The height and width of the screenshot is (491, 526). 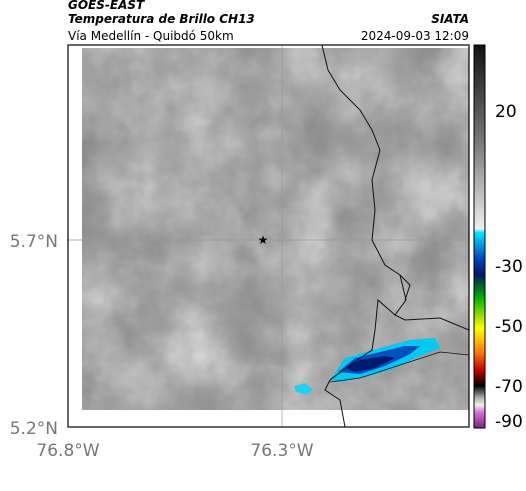 What do you see at coordinates (479, 236) in the screenshot?
I see `colorbar` at bounding box center [479, 236].